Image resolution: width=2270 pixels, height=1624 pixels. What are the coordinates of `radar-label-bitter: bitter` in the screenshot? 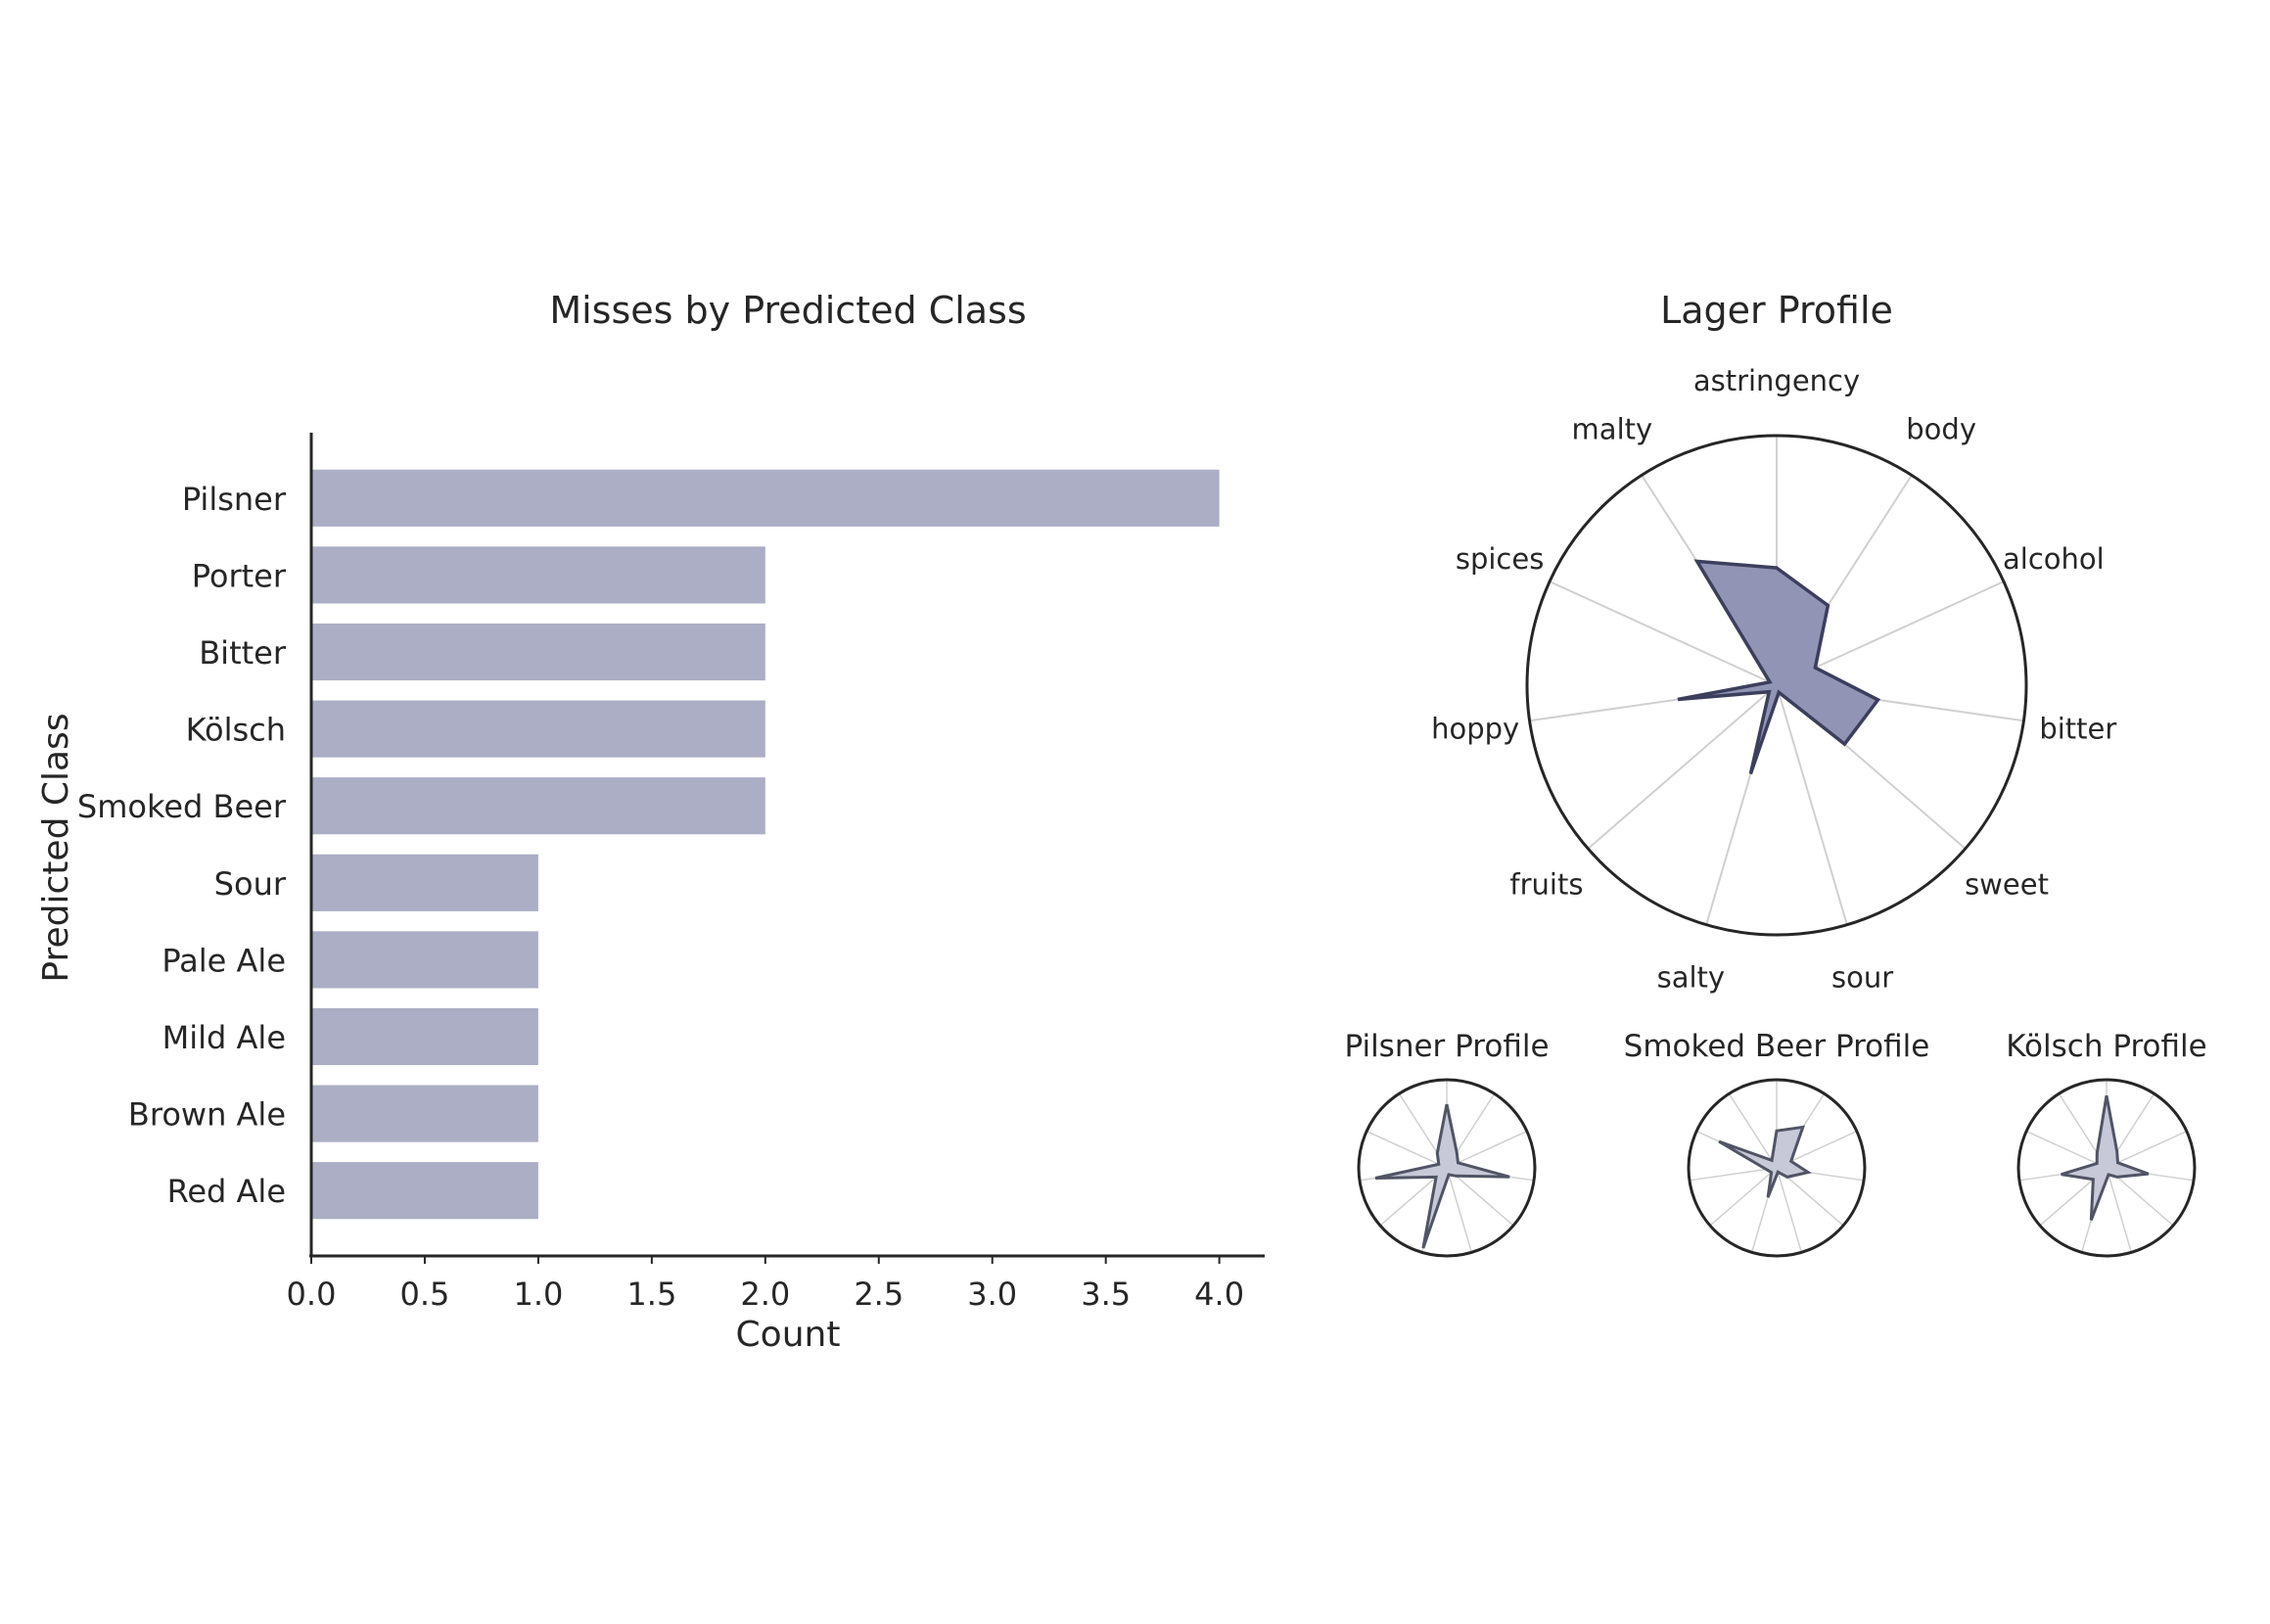 It's located at (2077, 729).